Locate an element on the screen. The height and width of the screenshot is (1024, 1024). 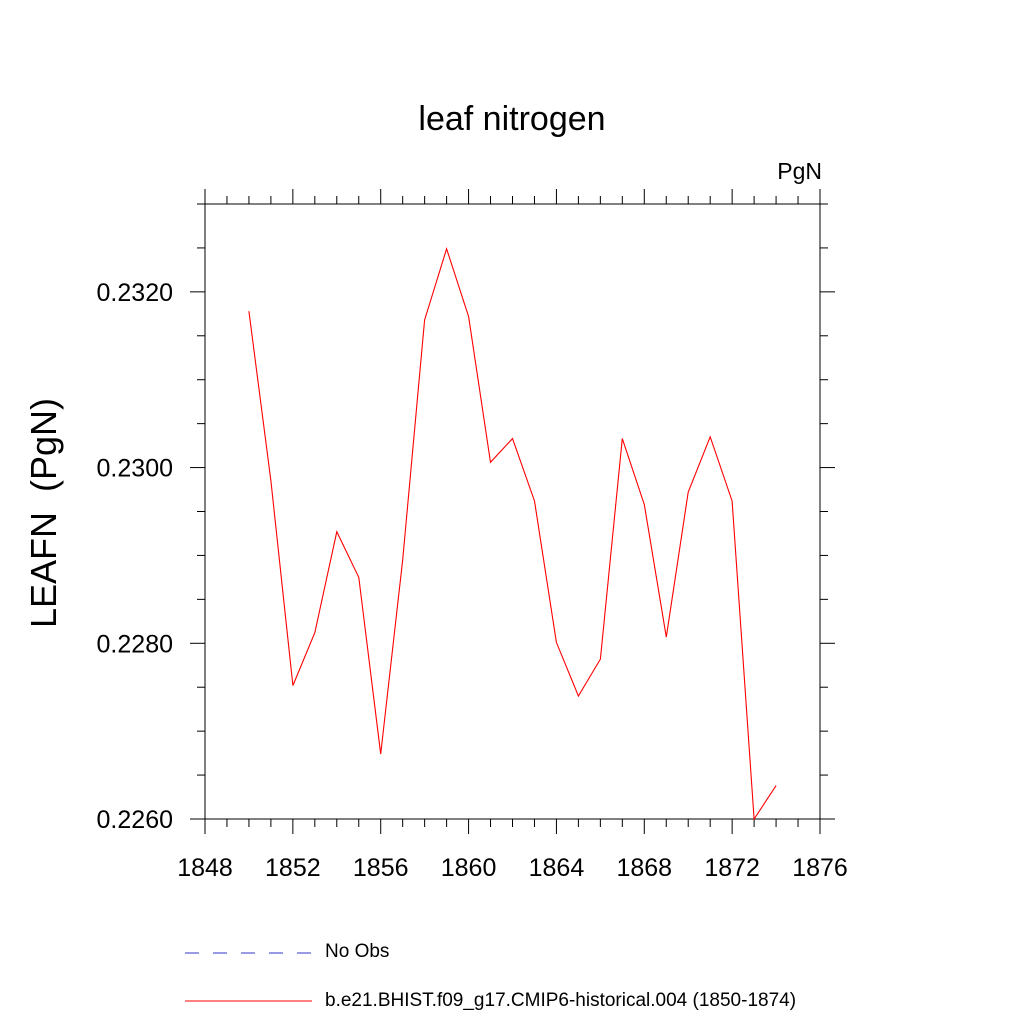
x-tick-label: 1848 is located at coordinates (205, 868).